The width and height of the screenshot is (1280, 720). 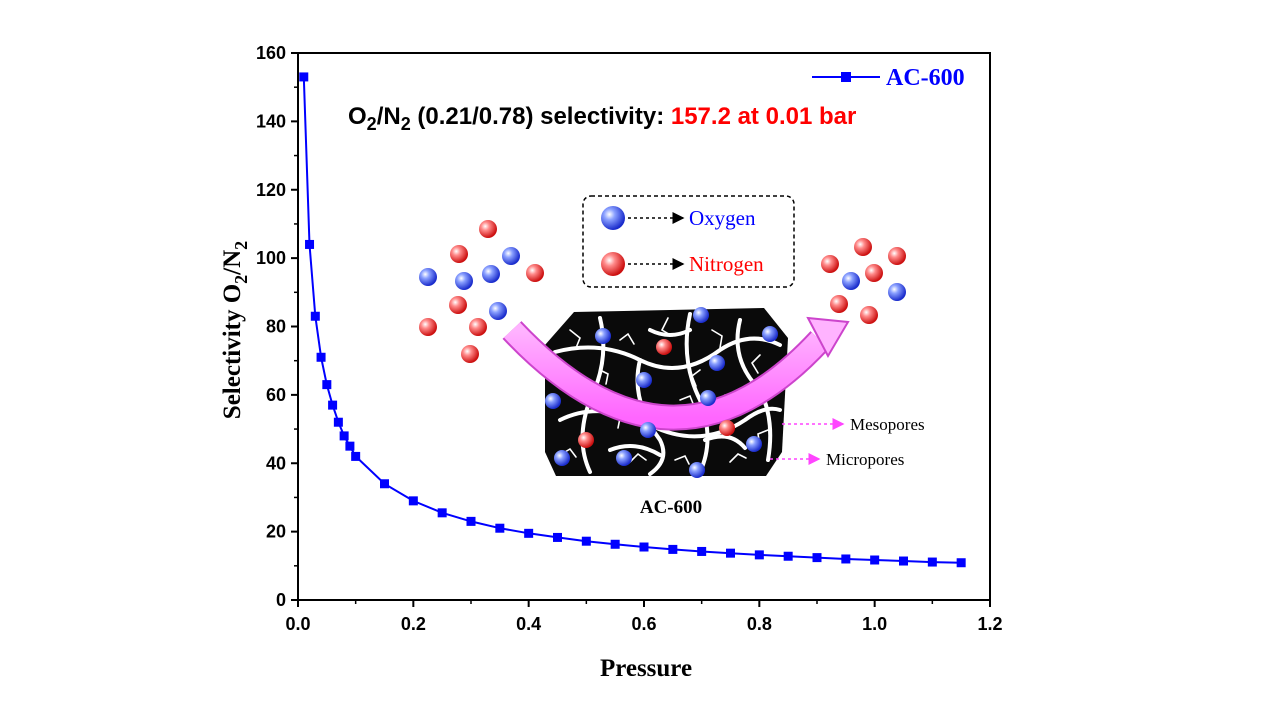 I want to click on y-axis-title: Selectivity O2/N2, so click(x=235, y=330).